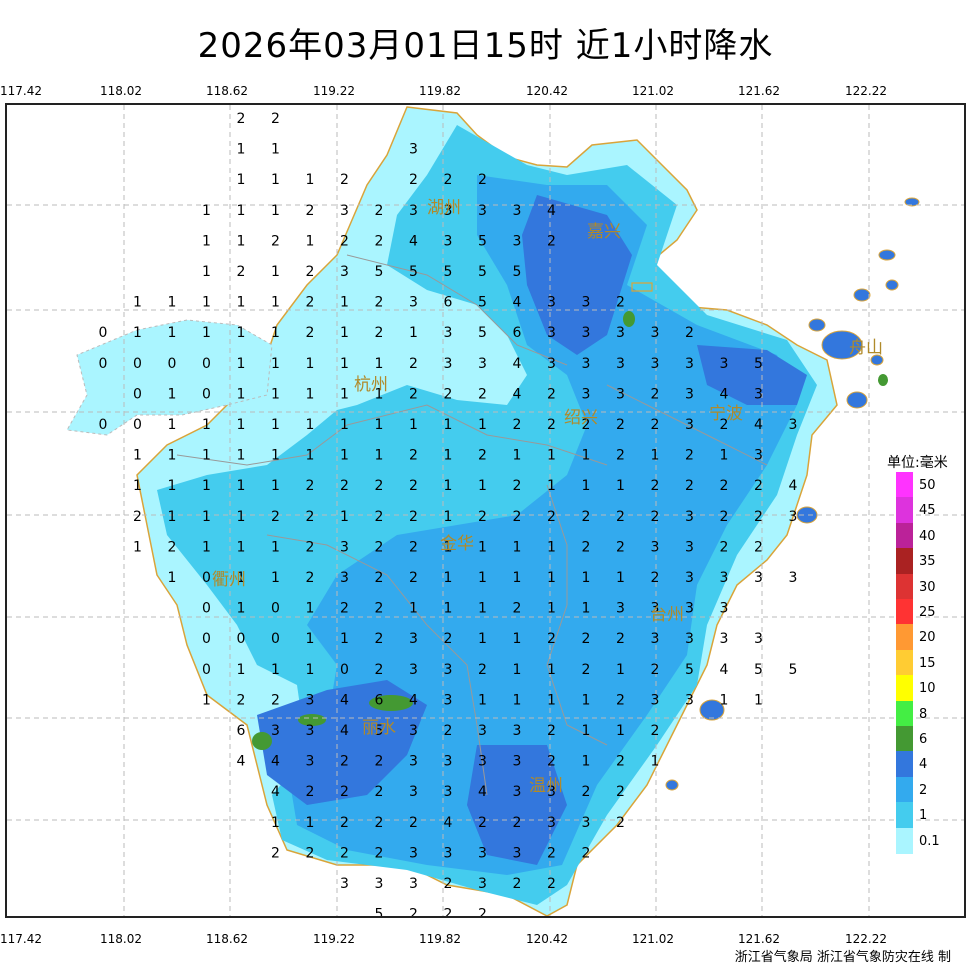  What do you see at coordinates (581, 418) in the screenshot?
I see `city-label: 绍兴` at bounding box center [581, 418].